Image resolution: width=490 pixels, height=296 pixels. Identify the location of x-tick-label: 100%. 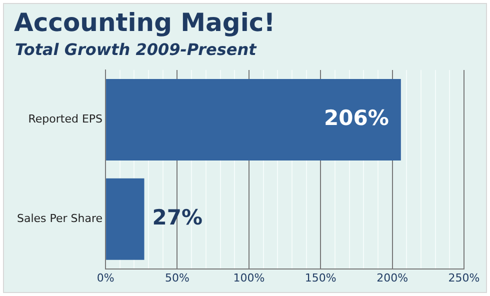
(249, 277).